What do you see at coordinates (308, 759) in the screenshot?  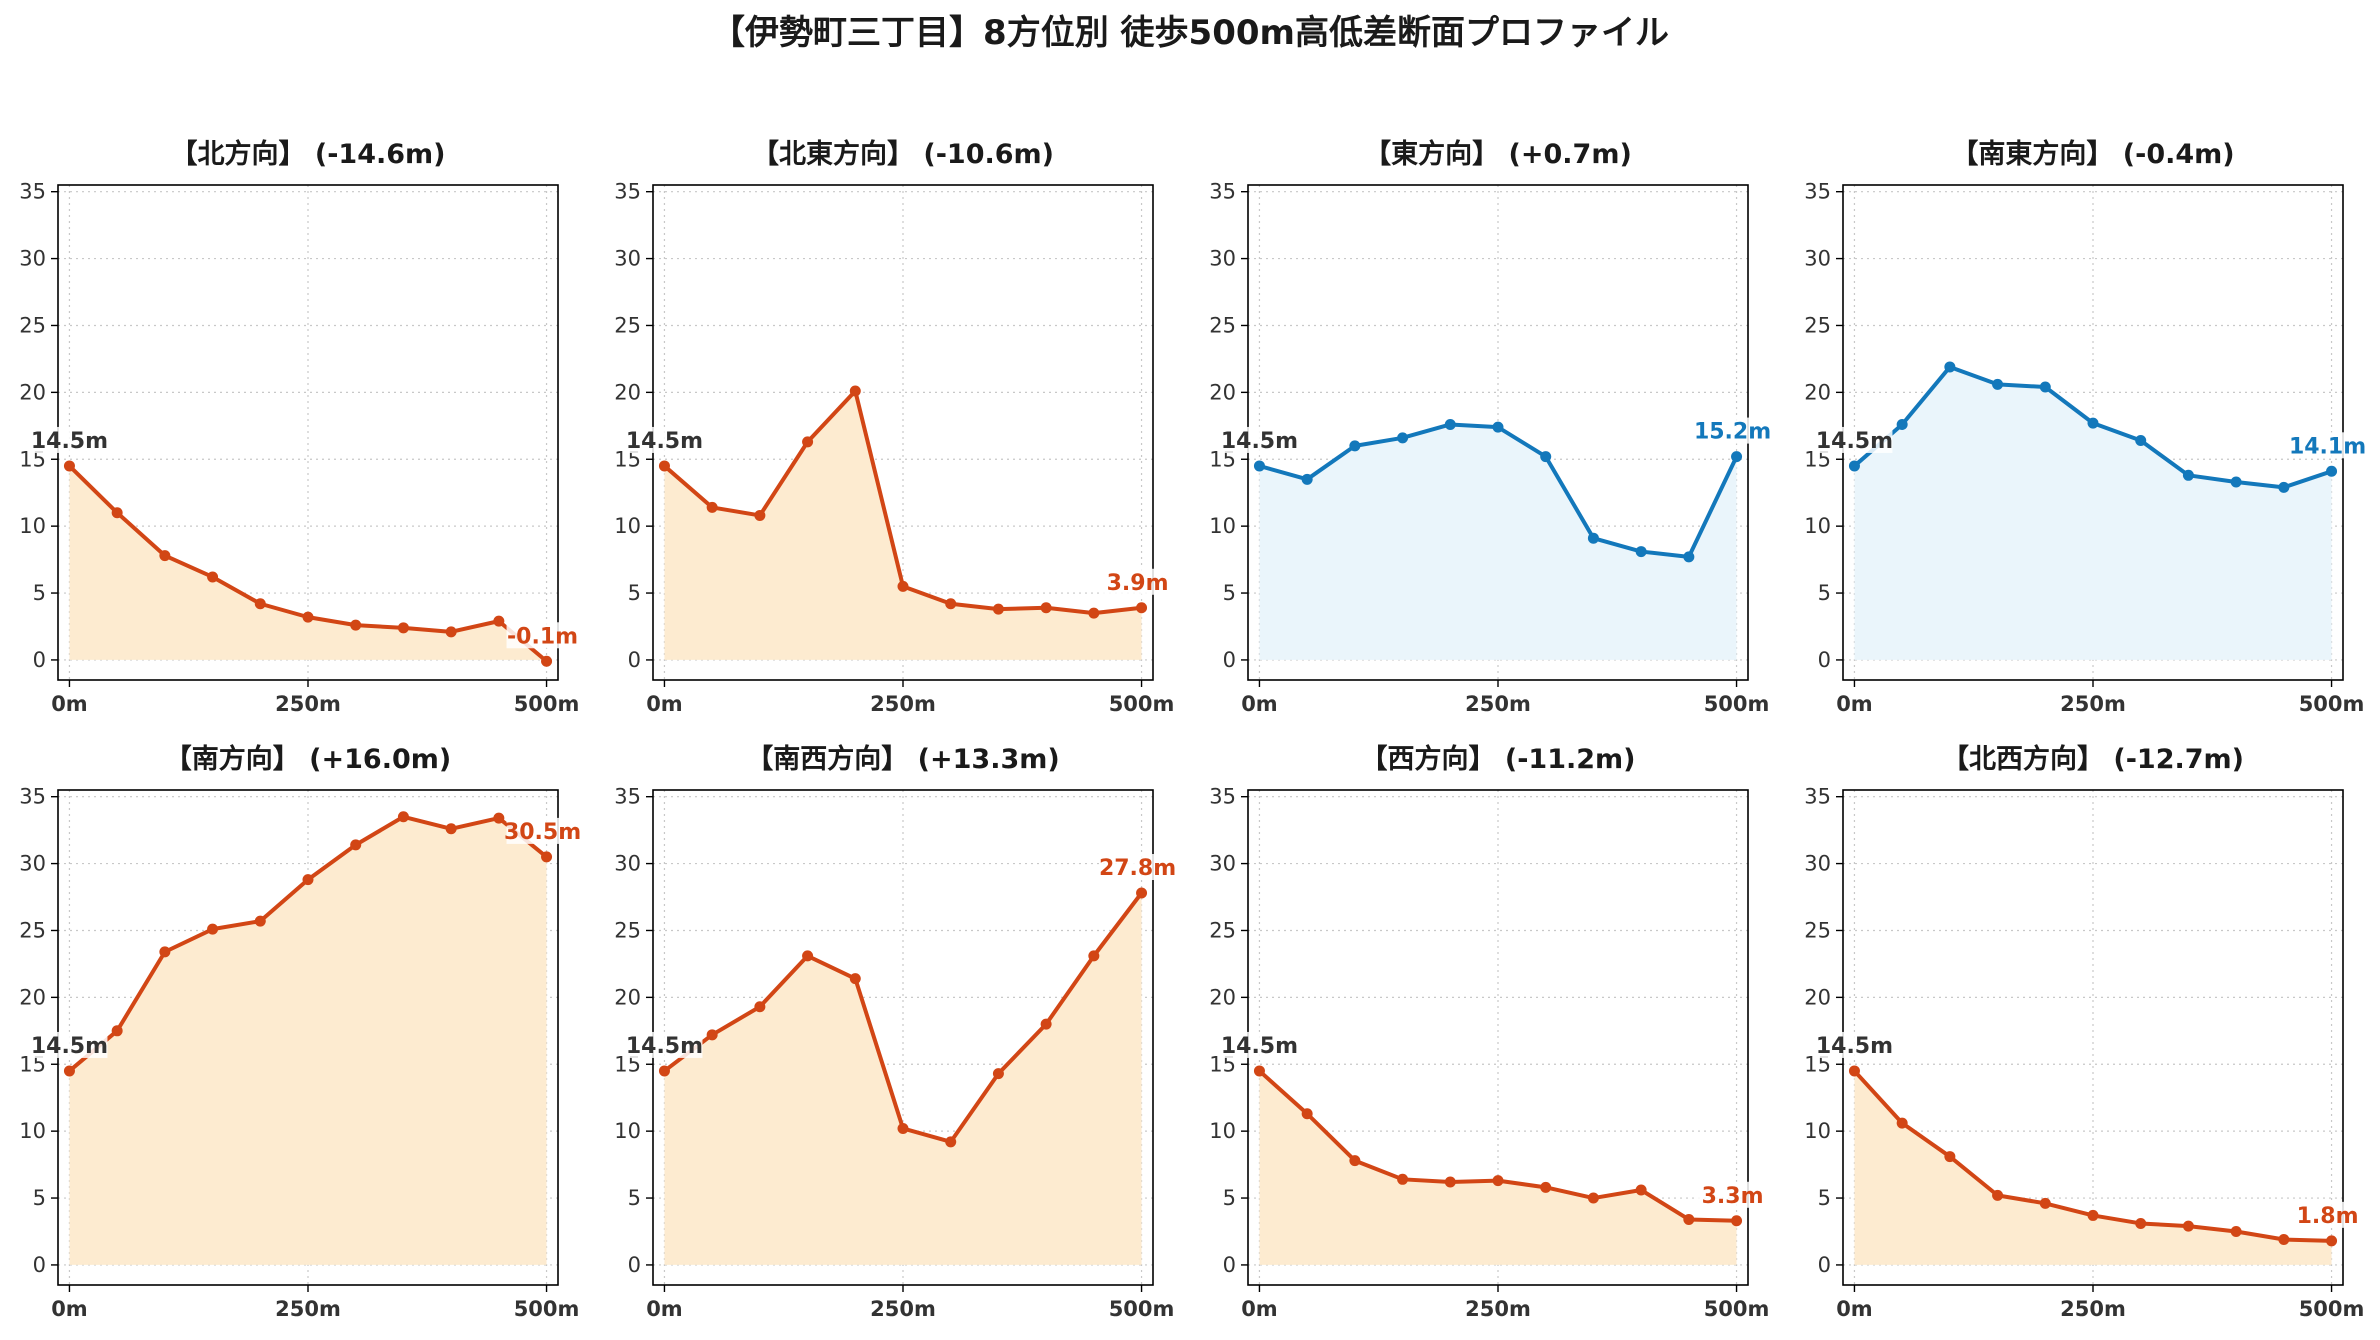 I see `panel-title: 【南方向】 (+16.0m)` at bounding box center [308, 759].